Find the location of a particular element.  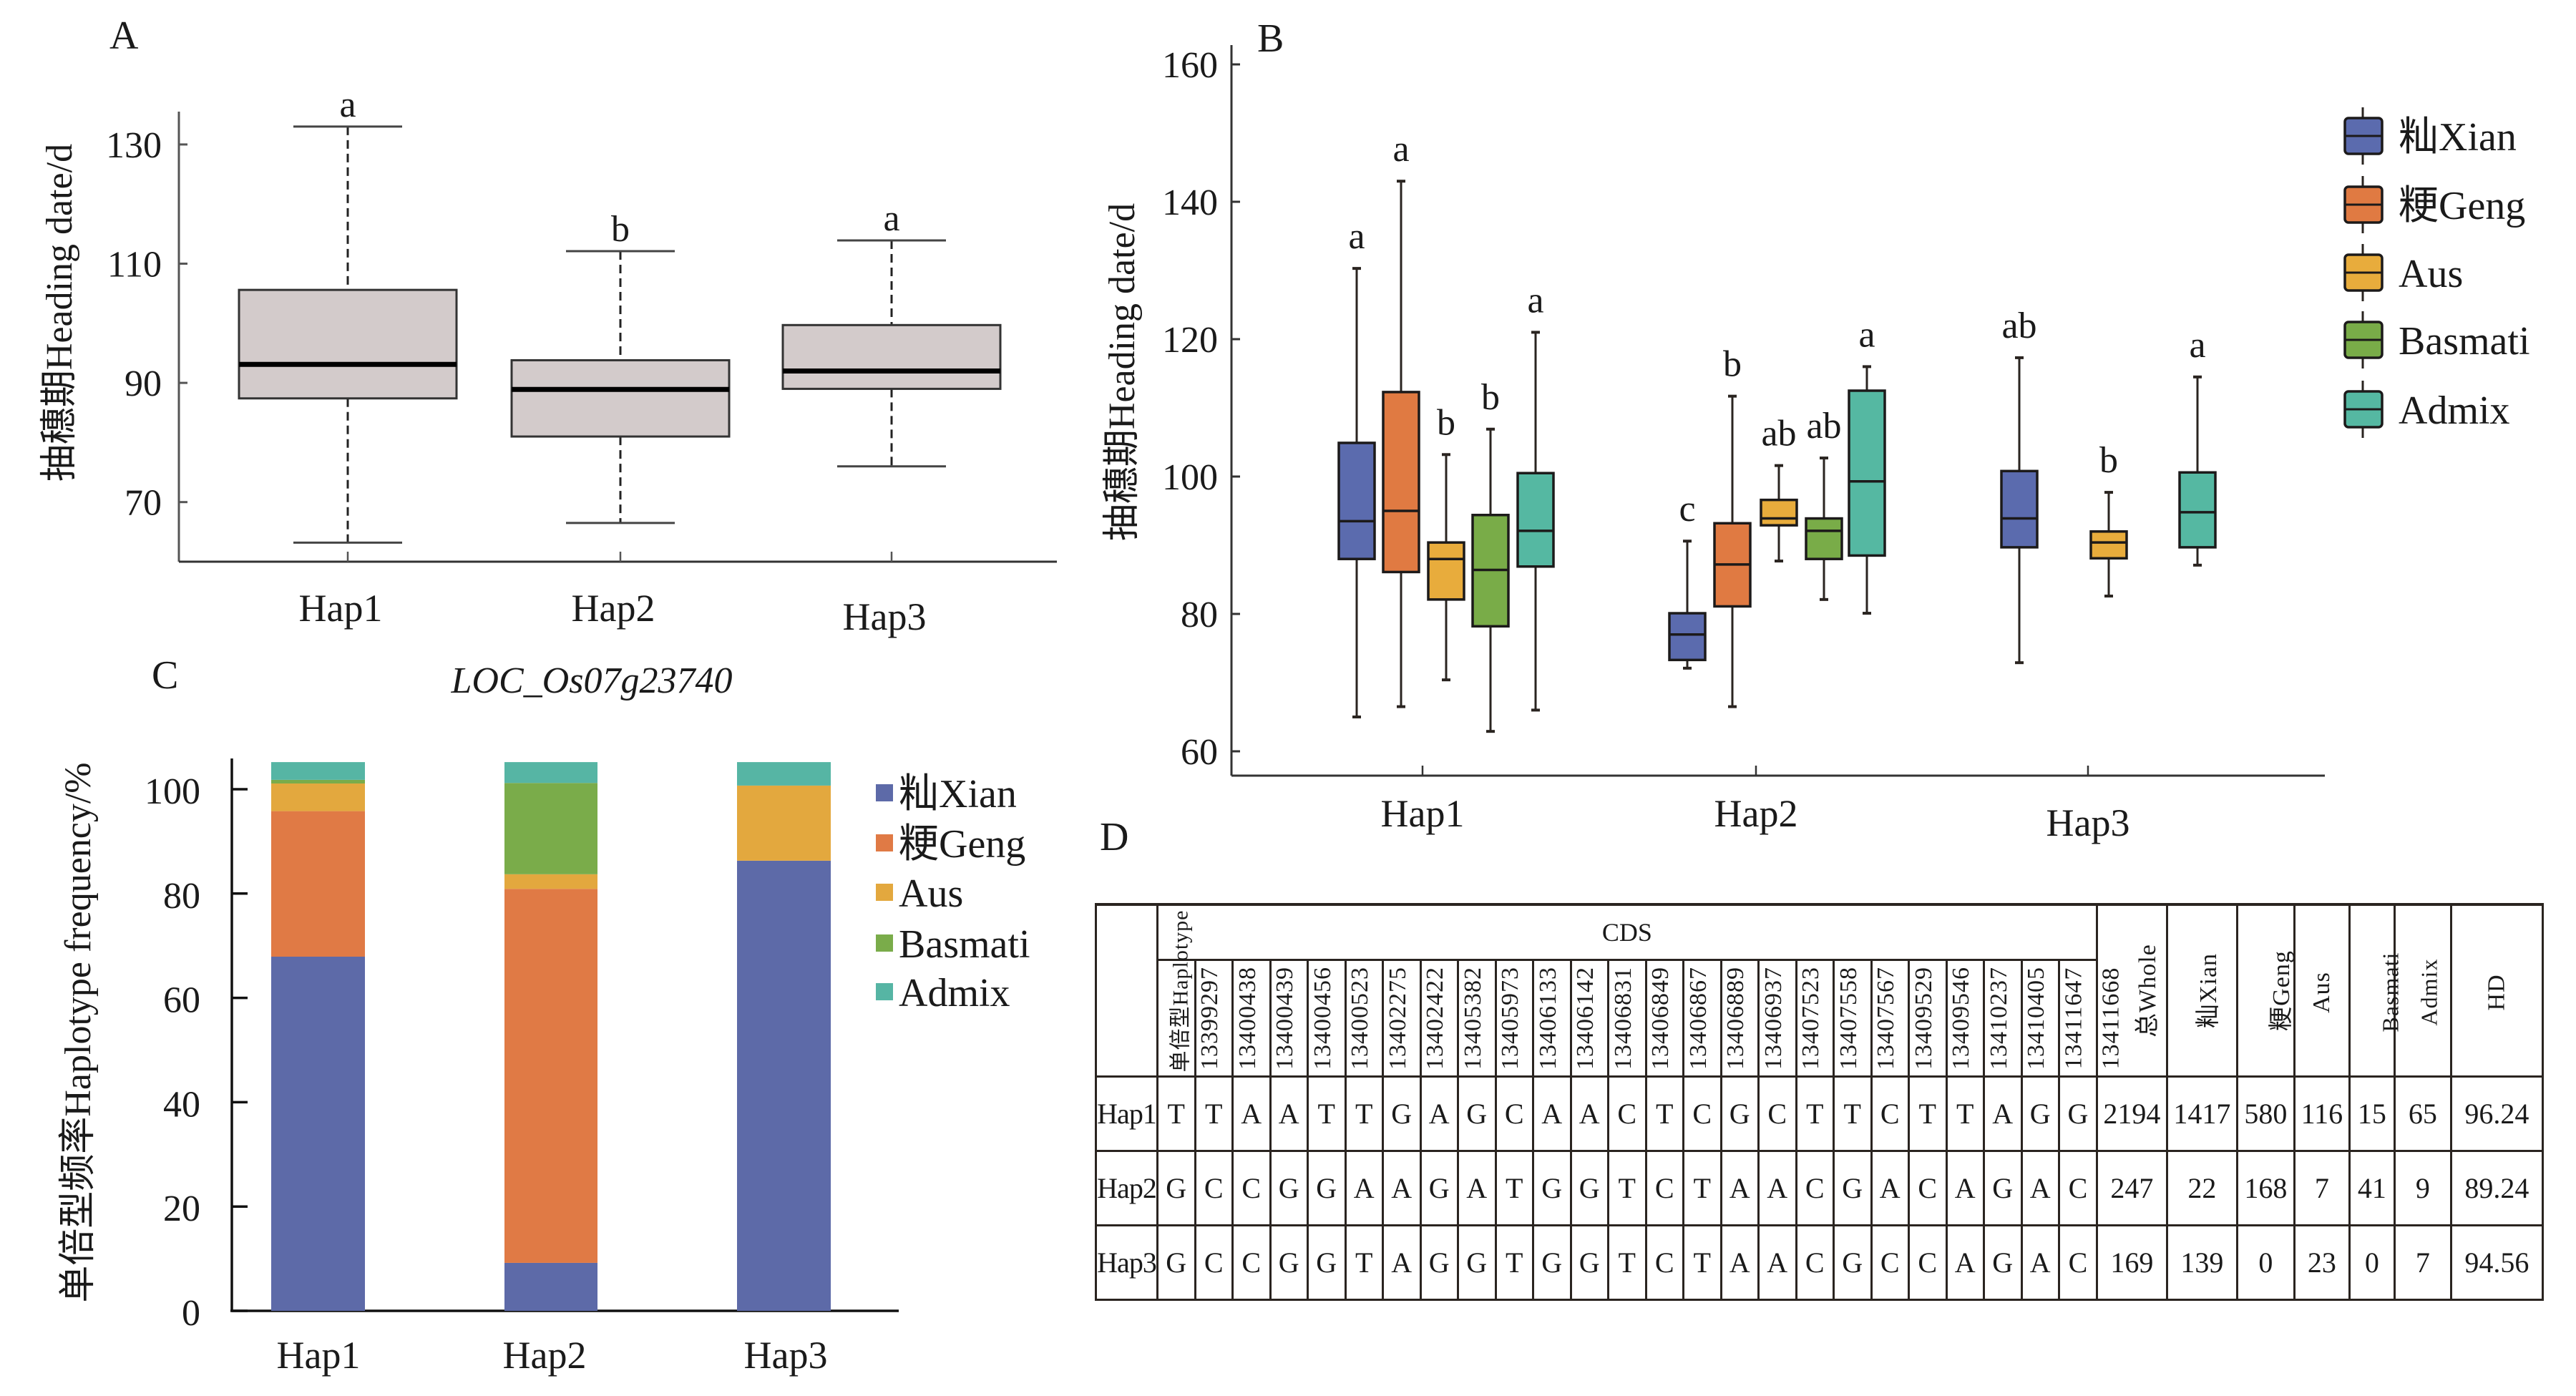

count-column-header-text: Aus is located at coordinates (2321, 992).